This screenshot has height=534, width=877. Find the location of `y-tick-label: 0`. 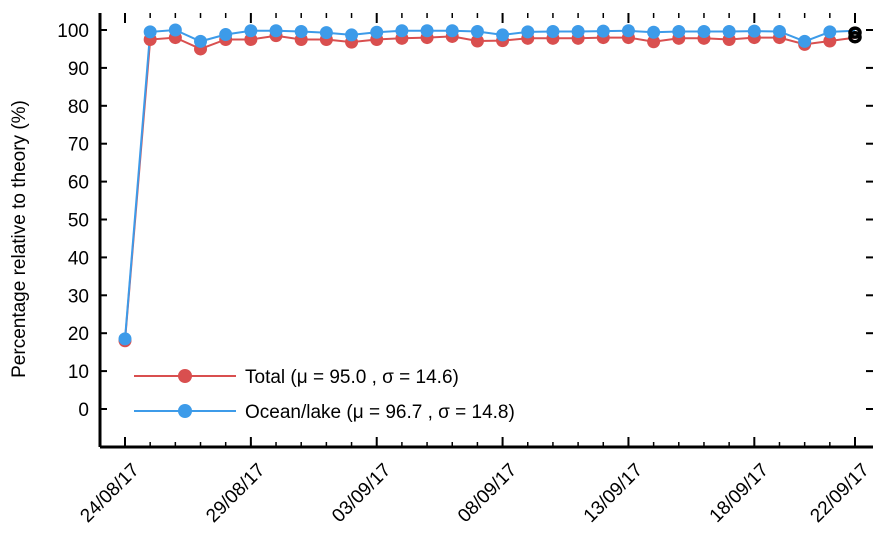

y-tick-label: 0 is located at coordinates (83, 410).